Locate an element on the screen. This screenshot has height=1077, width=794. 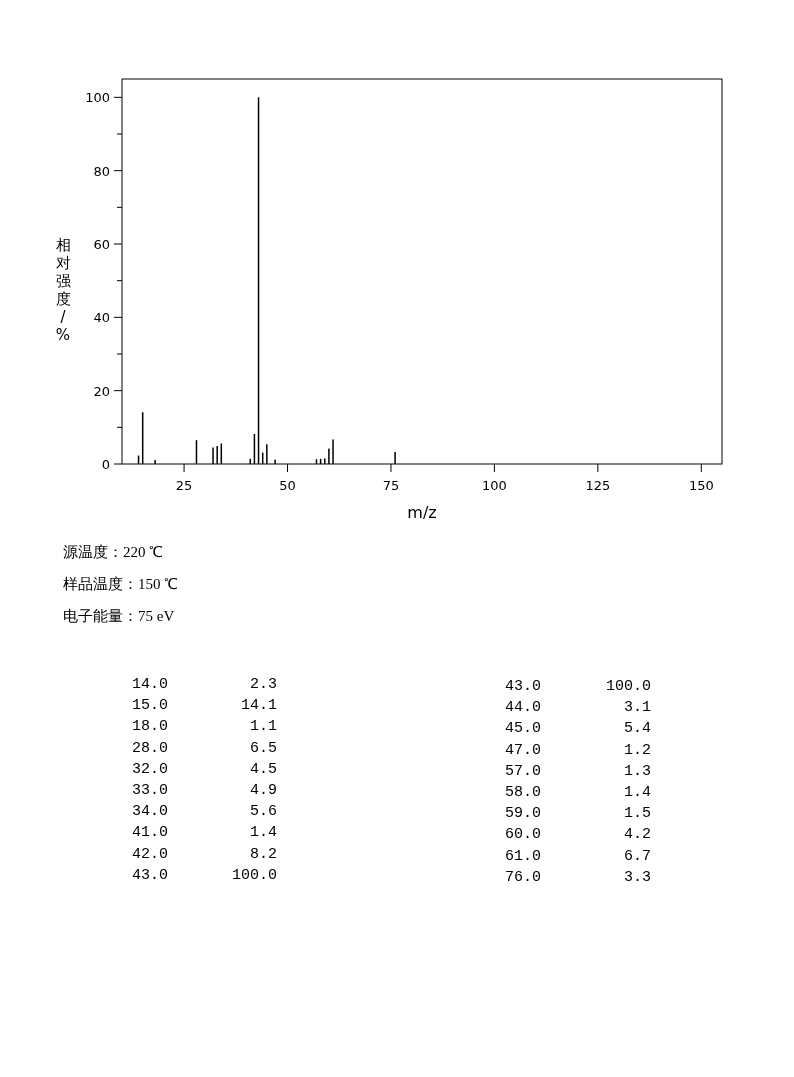
y-tick-label: 60 is located at coordinates (101, 244).